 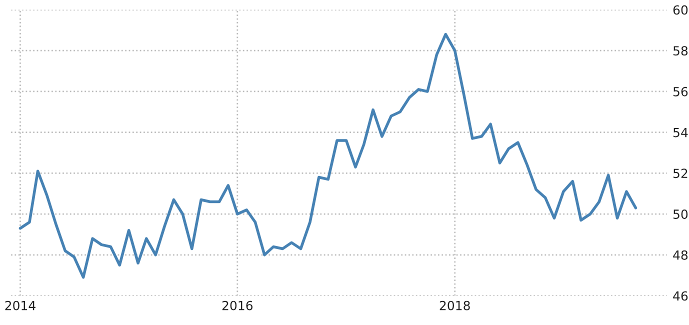 I want to click on y-tick-label: 52, so click(x=680, y=173).